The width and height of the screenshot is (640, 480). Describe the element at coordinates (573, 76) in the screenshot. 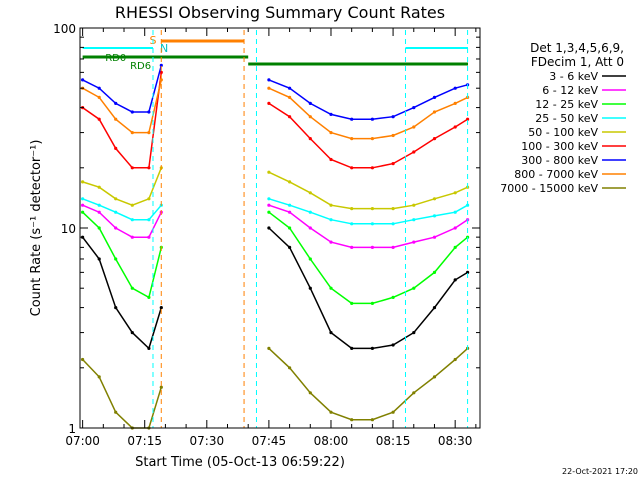

I see `legend-entry-label: 3 - 6 keV` at that location.